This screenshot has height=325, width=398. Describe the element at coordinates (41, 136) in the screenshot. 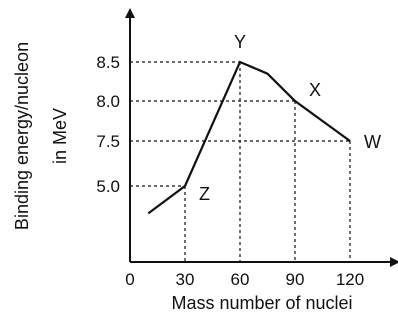

I see `y-axis-title: Binding energy/nucleon in MeV` at that location.